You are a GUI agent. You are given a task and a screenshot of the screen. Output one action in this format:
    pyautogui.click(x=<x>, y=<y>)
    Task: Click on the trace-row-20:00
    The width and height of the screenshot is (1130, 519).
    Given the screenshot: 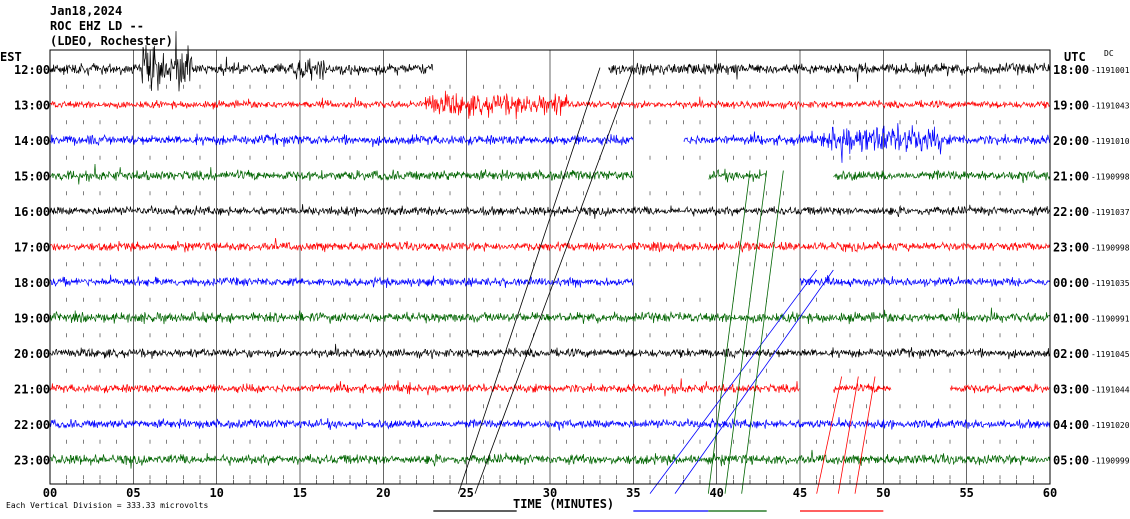 What is the action you would take?
    pyautogui.click(x=550, y=351)
    